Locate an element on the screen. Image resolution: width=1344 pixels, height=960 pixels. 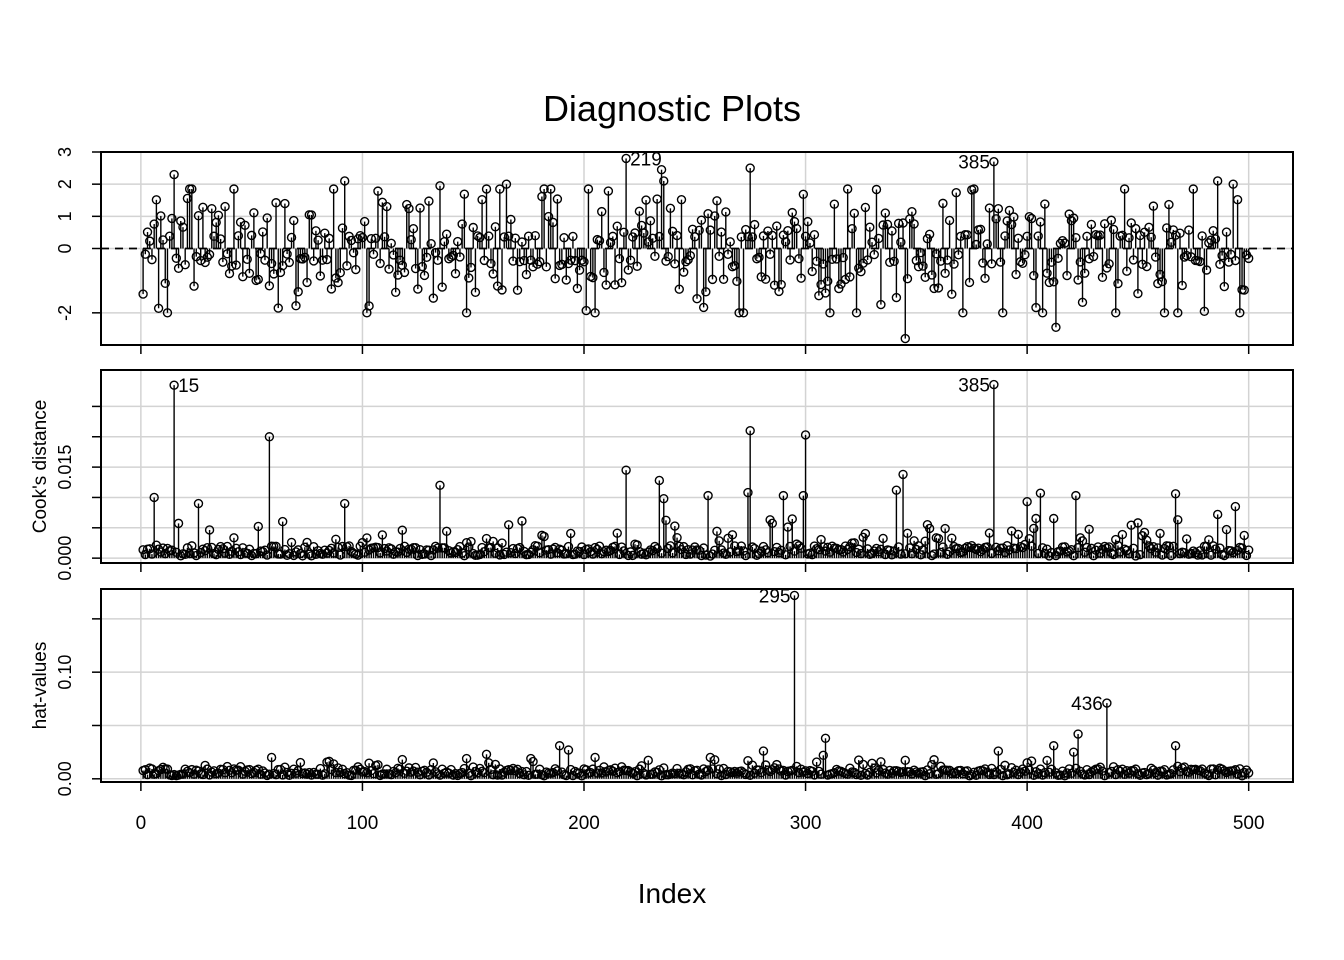
y-tick-label: 0 is located at coordinates (65, 248).